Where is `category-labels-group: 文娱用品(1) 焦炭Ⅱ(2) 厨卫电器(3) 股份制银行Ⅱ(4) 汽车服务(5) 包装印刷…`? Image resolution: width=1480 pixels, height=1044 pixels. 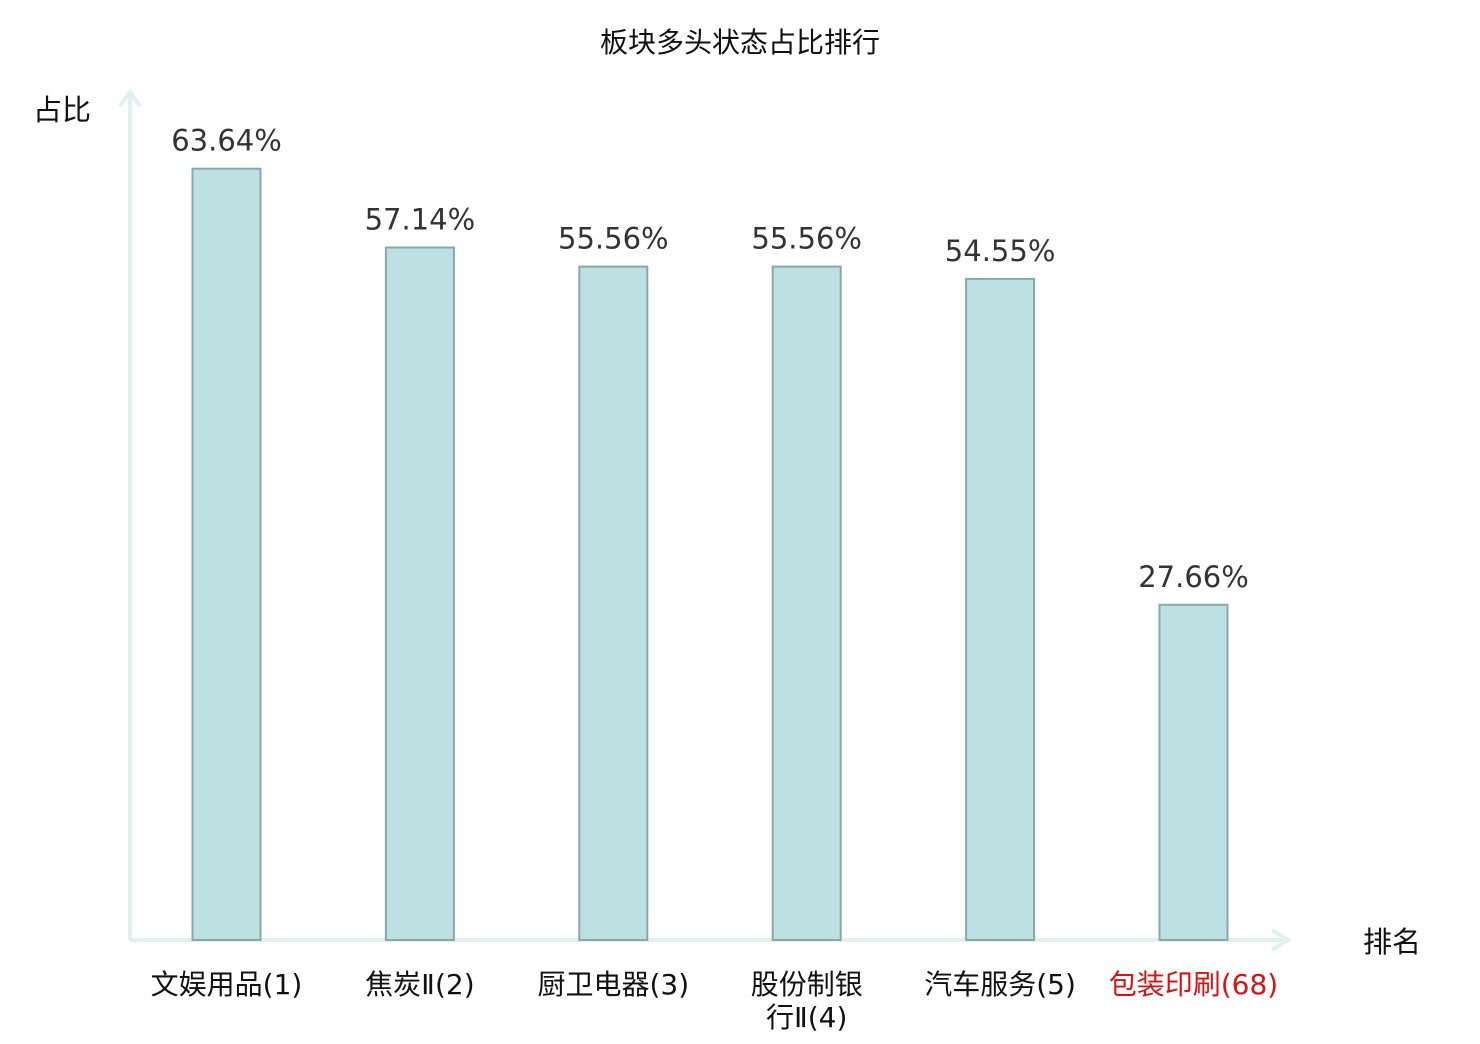 category-labels-group: 文娱用品(1) 焦炭Ⅱ(2) 厨卫电器(3) 股份制银行Ⅱ(4) 汽车服务(5) 包装印刷… is located at coordinates (715, 1001).